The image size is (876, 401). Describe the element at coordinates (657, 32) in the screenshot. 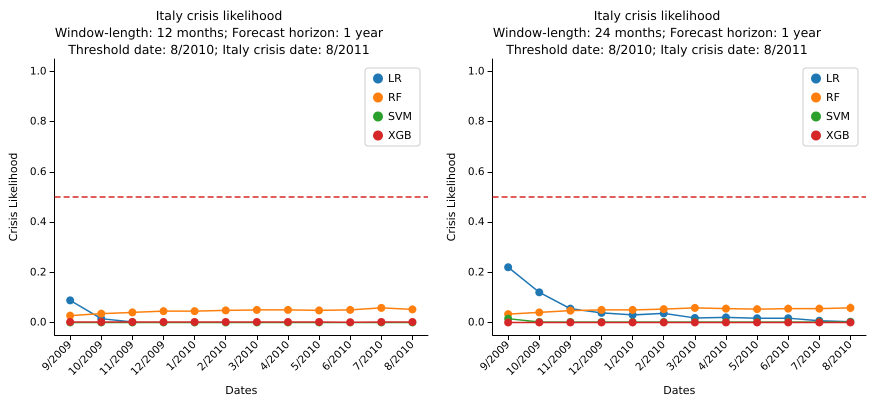

I see `chart-title: Italy crisis likelihood Window-length: 24 months; Forecast horizon: 1 year Threshold date: 8/2010; Italy crisis date: 8/2011` at that location.